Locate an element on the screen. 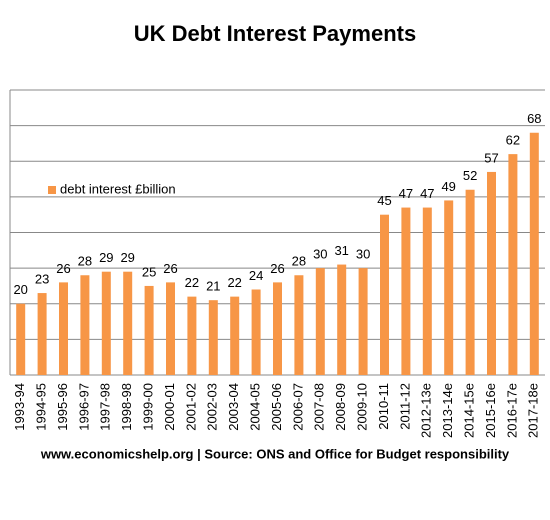 This screenshot has height=520, width=550. x-tick-label: 1999-00 is located at coordinates (148, 407).